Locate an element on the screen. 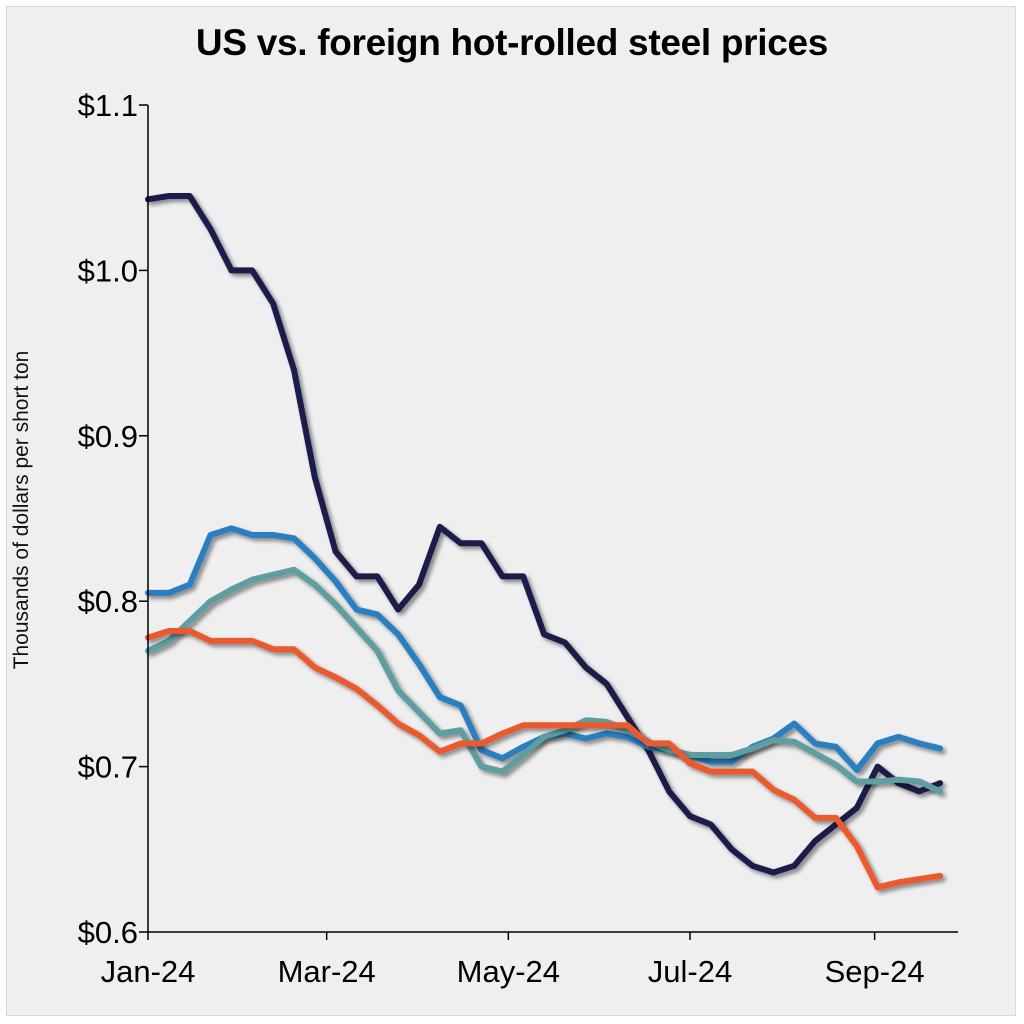 This screenshot has width=1024, height=1024. chart-title: US vs. foreign hot-rolled steel prices is located at coordinates (512, 42).